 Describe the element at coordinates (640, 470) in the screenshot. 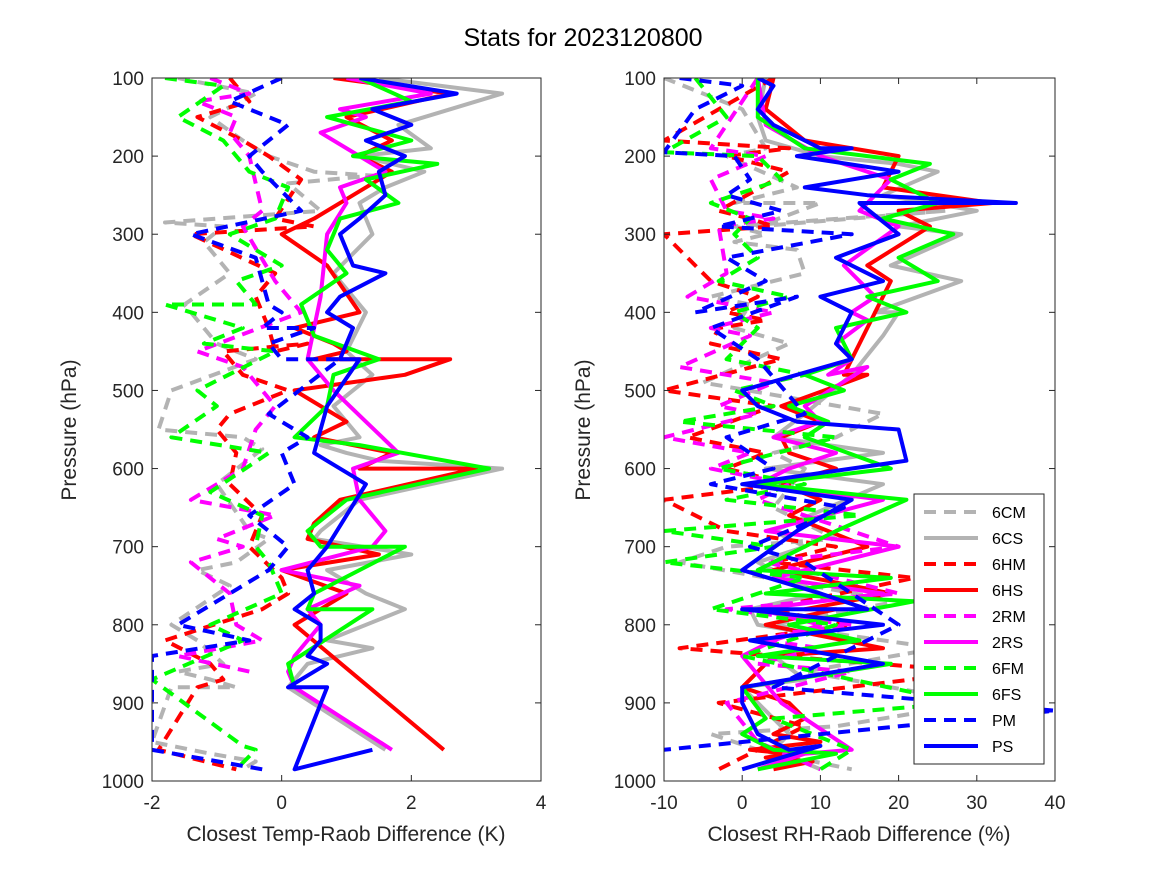

I see `rh-ytick-label: 600` at that location.